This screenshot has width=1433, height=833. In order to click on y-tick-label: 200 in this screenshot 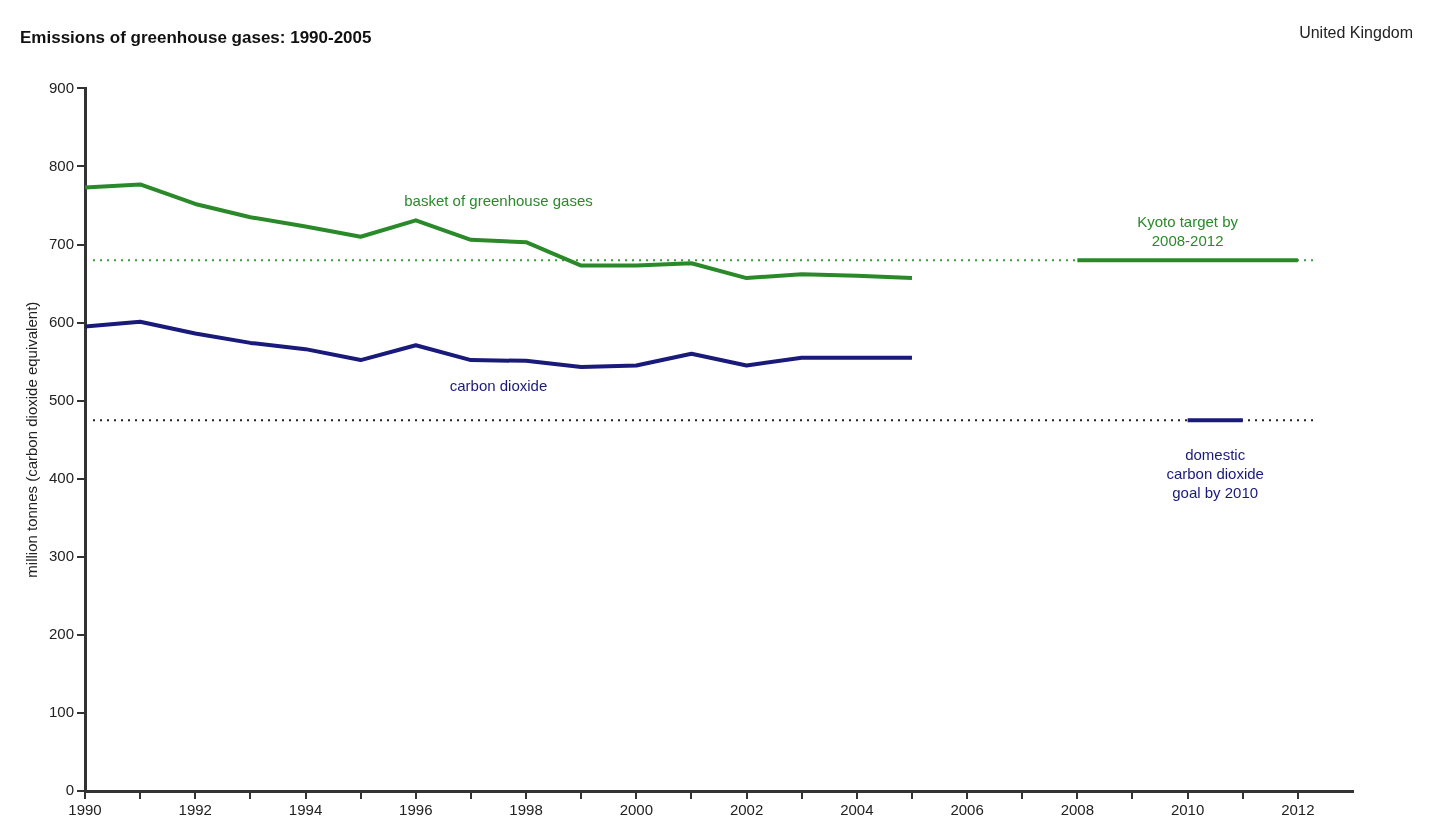, I will do `click(62, 634)`.